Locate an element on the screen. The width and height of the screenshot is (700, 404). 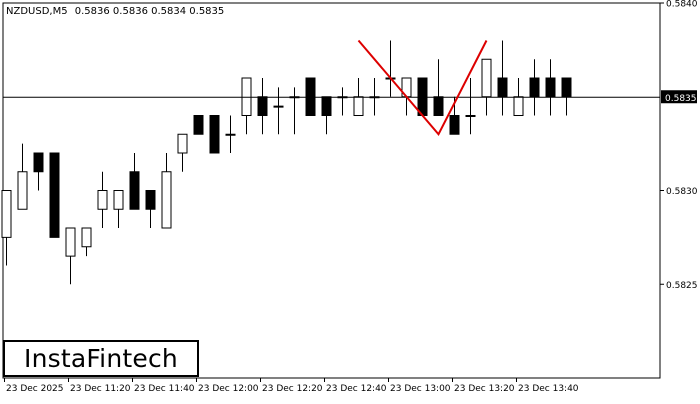
y-tick-label: 0.5830 is located at coordinates (682, 192).